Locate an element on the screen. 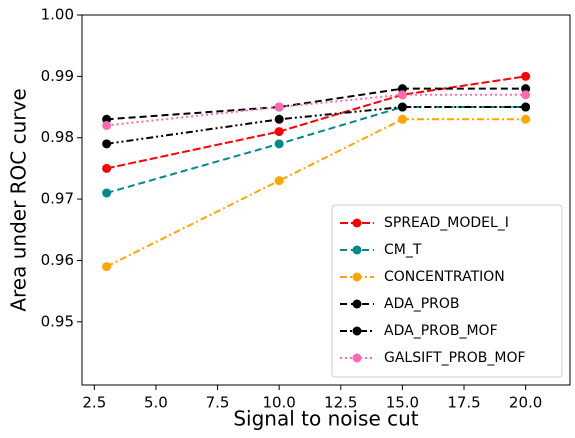 This screenshot has height=438, width=575. legend-label: SPREAD_MODEL_I is located at coordinates (446, 223).